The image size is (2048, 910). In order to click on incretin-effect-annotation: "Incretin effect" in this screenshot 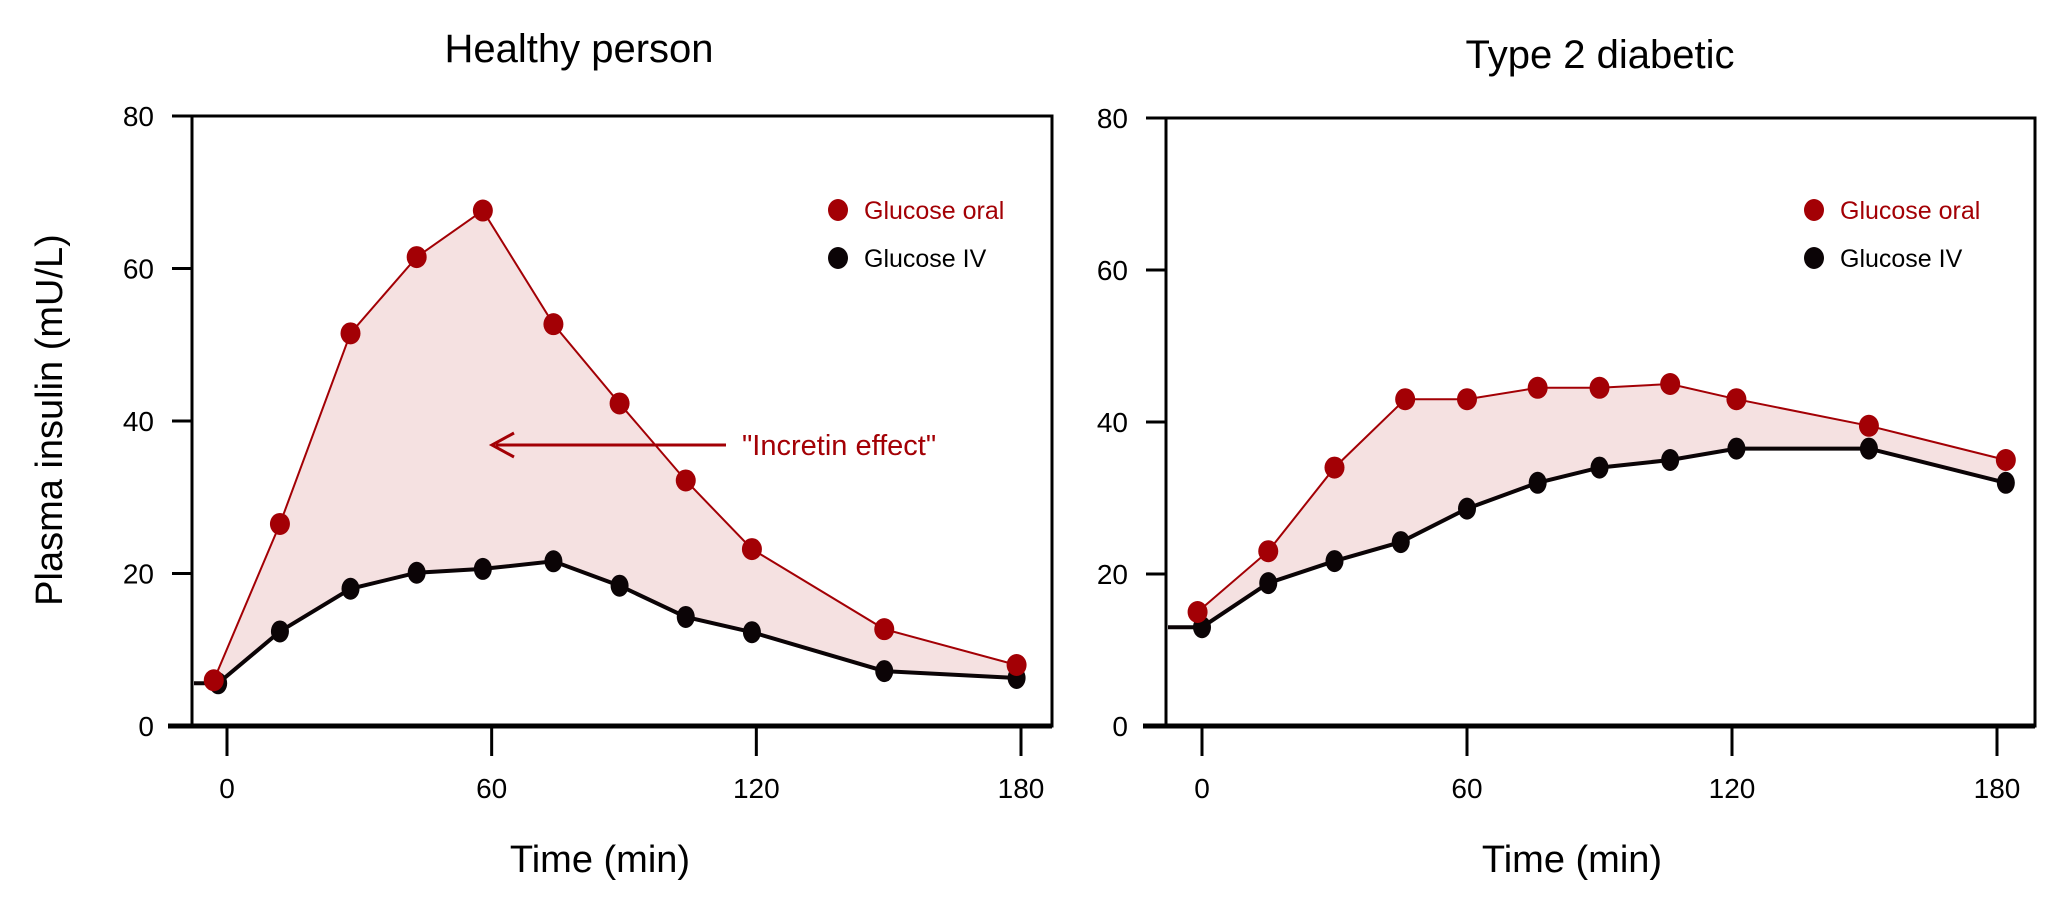, I will do `click(839, 446)`.